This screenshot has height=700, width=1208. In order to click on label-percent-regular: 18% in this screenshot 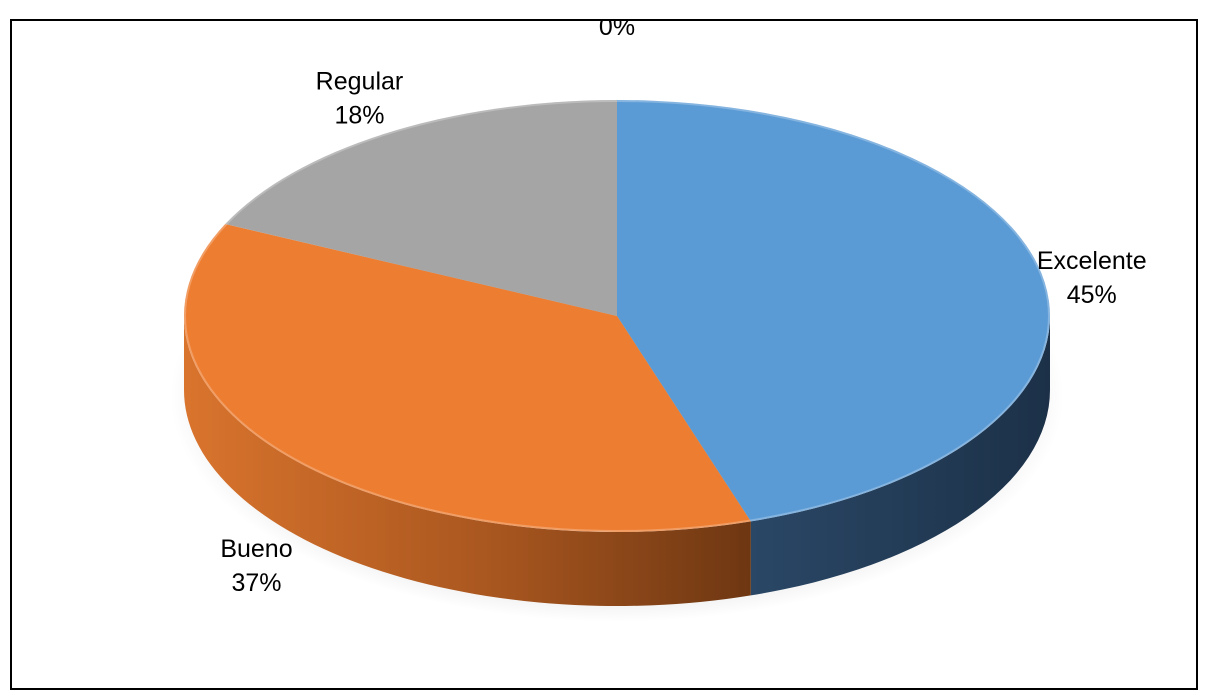, I will do `click(359, 115)`.